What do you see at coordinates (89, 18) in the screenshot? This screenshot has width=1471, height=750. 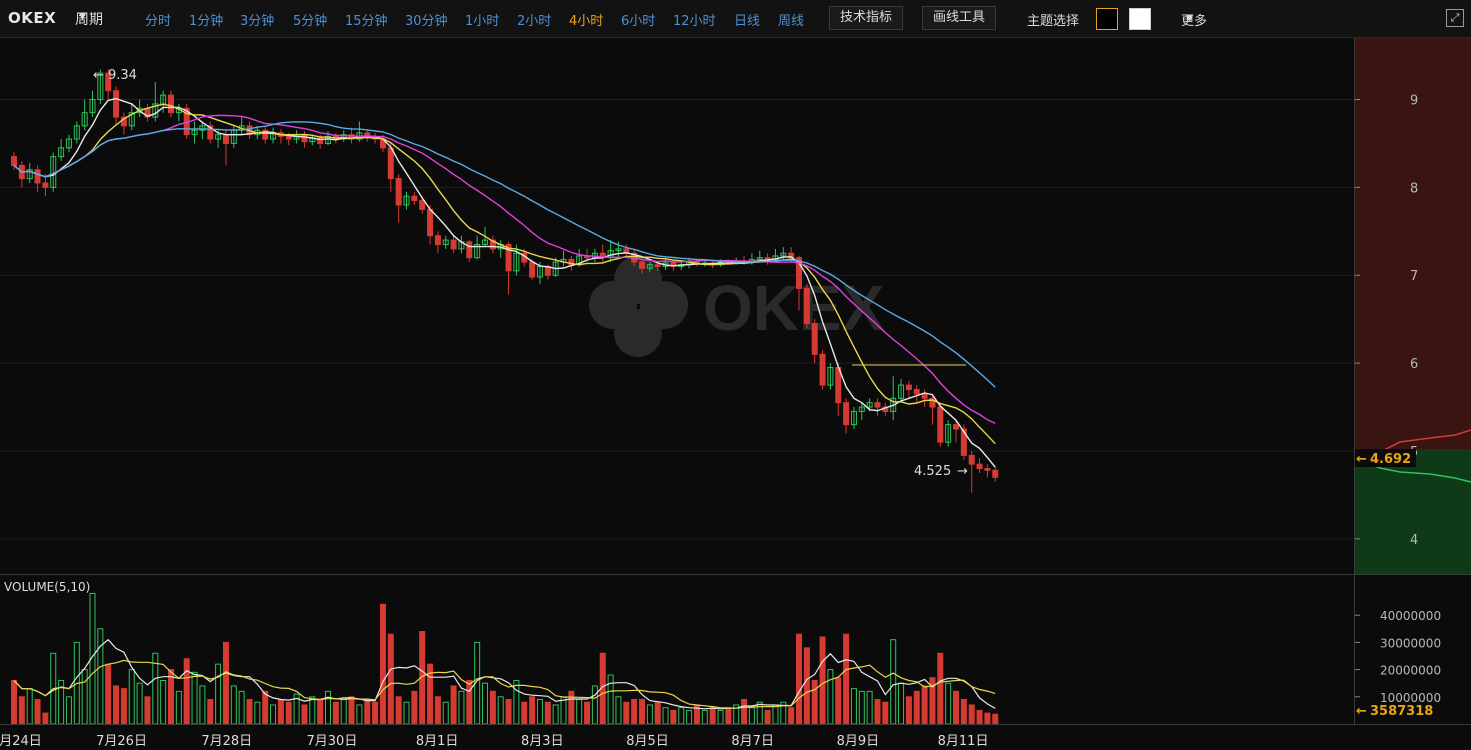 I see `period-dropdown: 周期 ▼` at bounding box center [89, 18].